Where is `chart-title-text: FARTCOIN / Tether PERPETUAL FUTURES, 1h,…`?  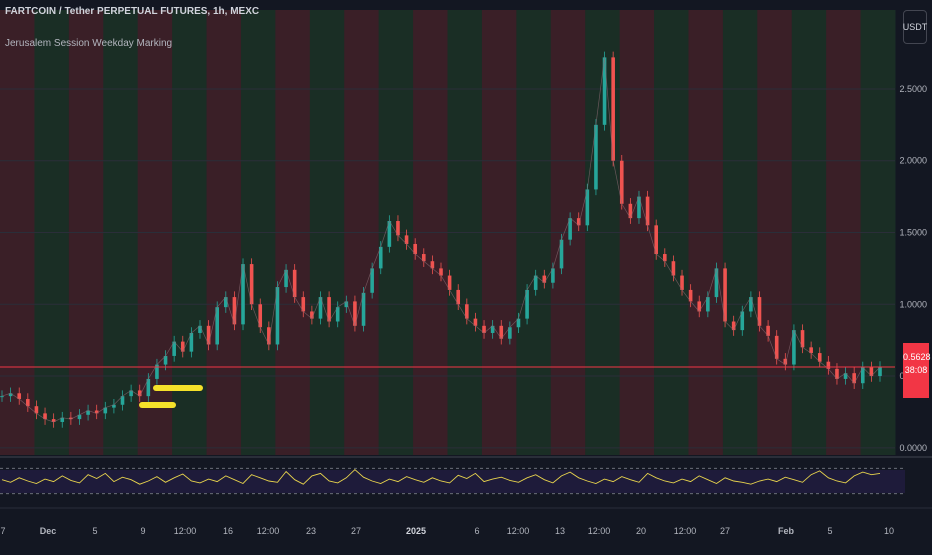
chart-title-text: FARTCOIN / Tether PERPETUAL FUTURES, 1h,… is located at coordinates (132, 11).